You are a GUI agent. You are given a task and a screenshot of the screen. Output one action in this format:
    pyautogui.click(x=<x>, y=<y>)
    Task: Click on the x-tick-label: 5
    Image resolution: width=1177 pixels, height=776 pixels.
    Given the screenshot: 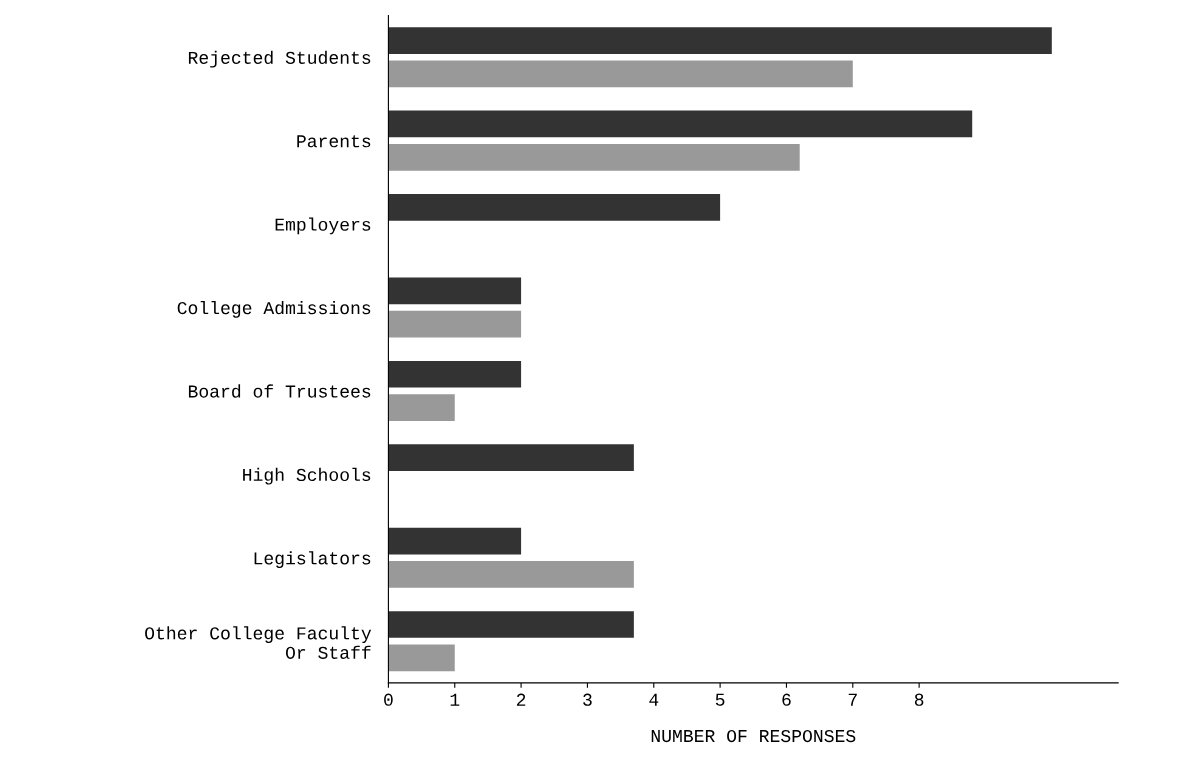 What is the action you would take?
    pyautogui.click(x=720, y=699)
    